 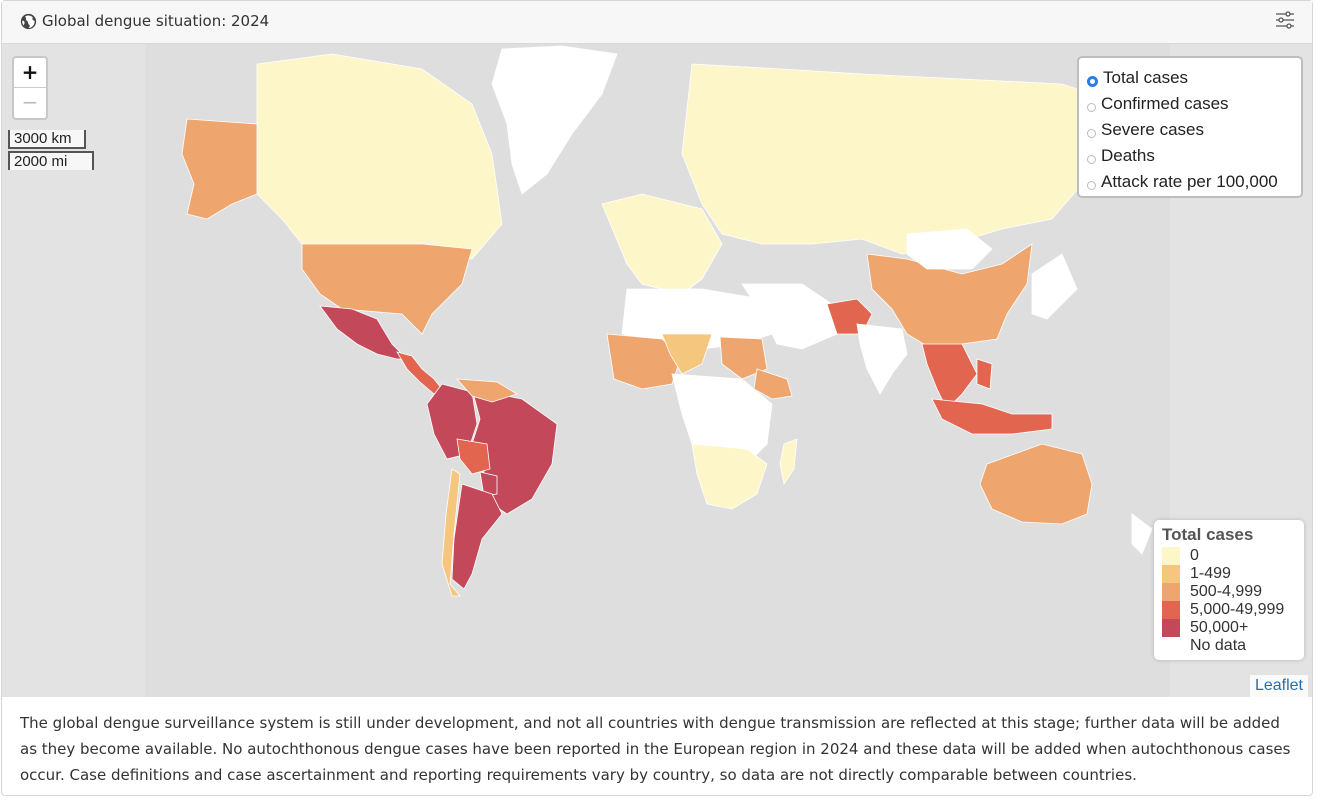 I want to click on legend-item: No data, so click(x=1229, y=646).